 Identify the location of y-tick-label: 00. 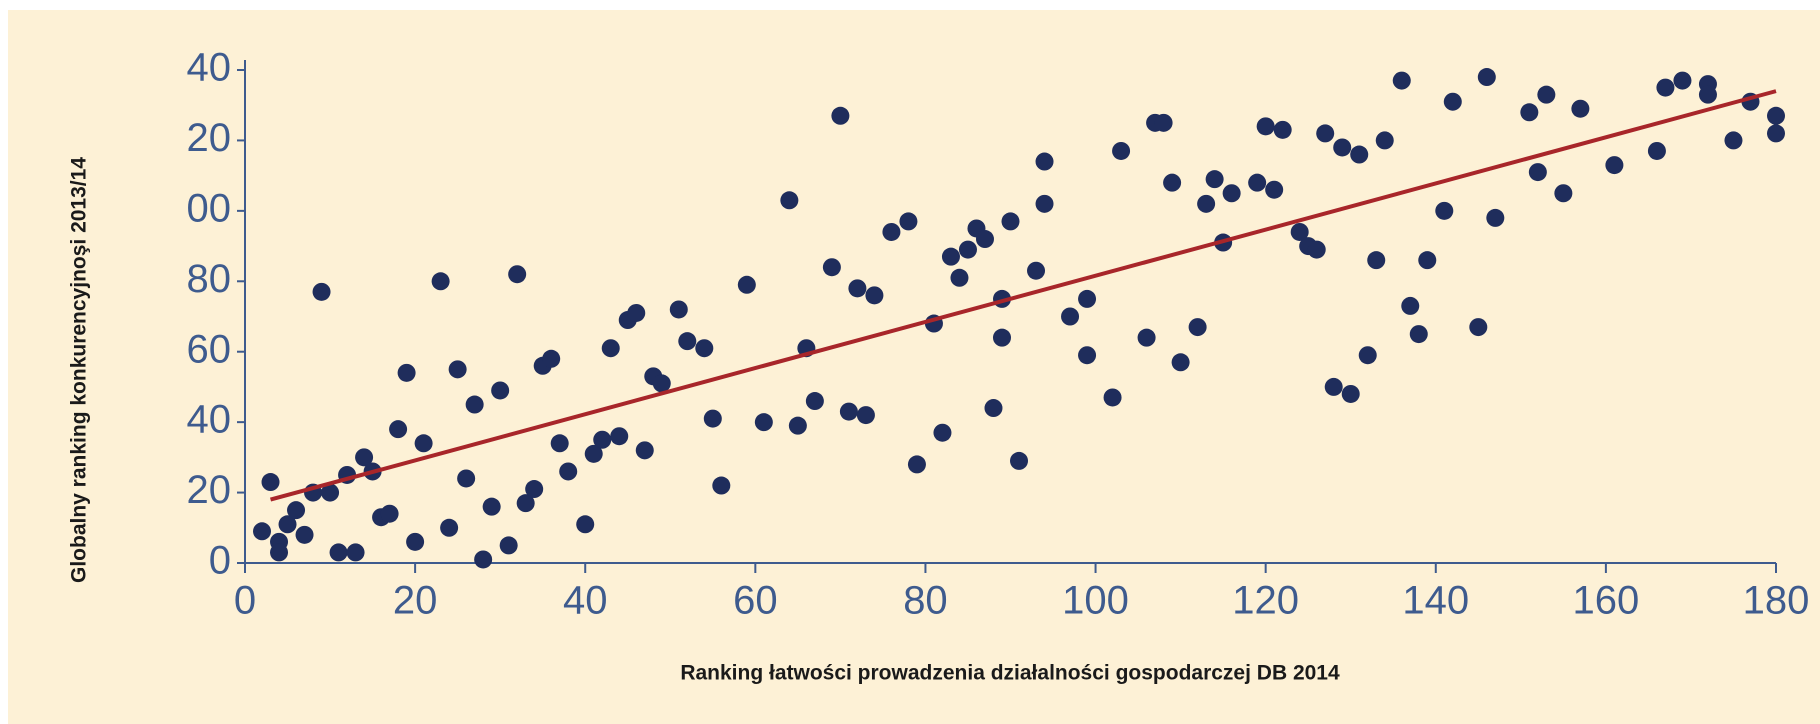
(209, 208).